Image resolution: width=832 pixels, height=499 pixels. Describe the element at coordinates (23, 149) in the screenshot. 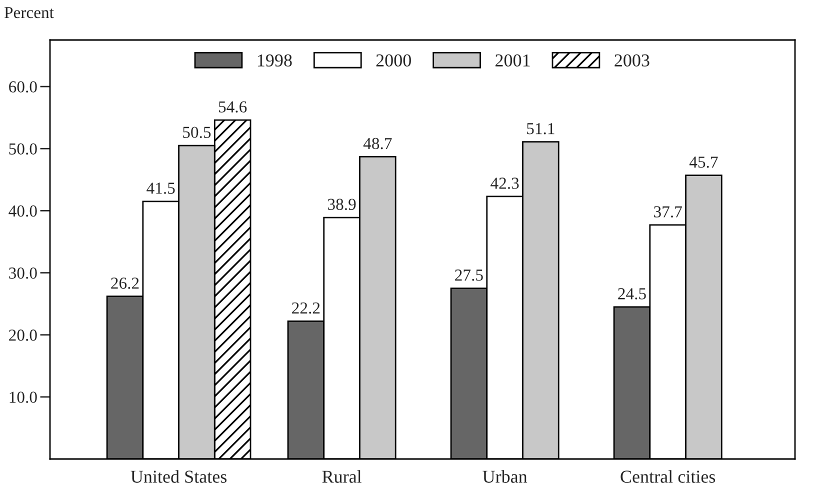

I see `y-tick-label: 50.0` at that location.